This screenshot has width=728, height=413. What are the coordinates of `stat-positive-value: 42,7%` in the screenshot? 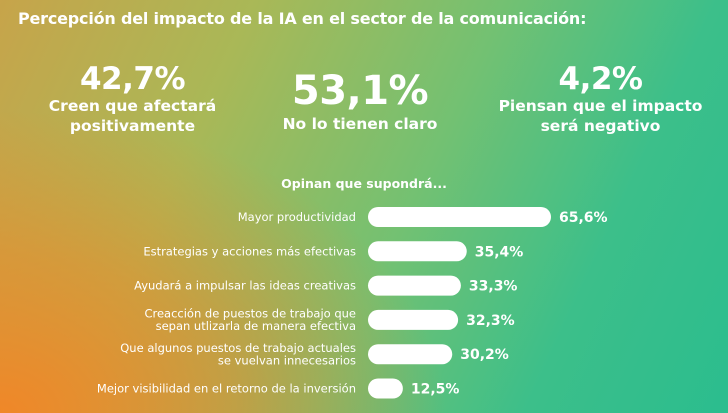 It's located at (132, 79).